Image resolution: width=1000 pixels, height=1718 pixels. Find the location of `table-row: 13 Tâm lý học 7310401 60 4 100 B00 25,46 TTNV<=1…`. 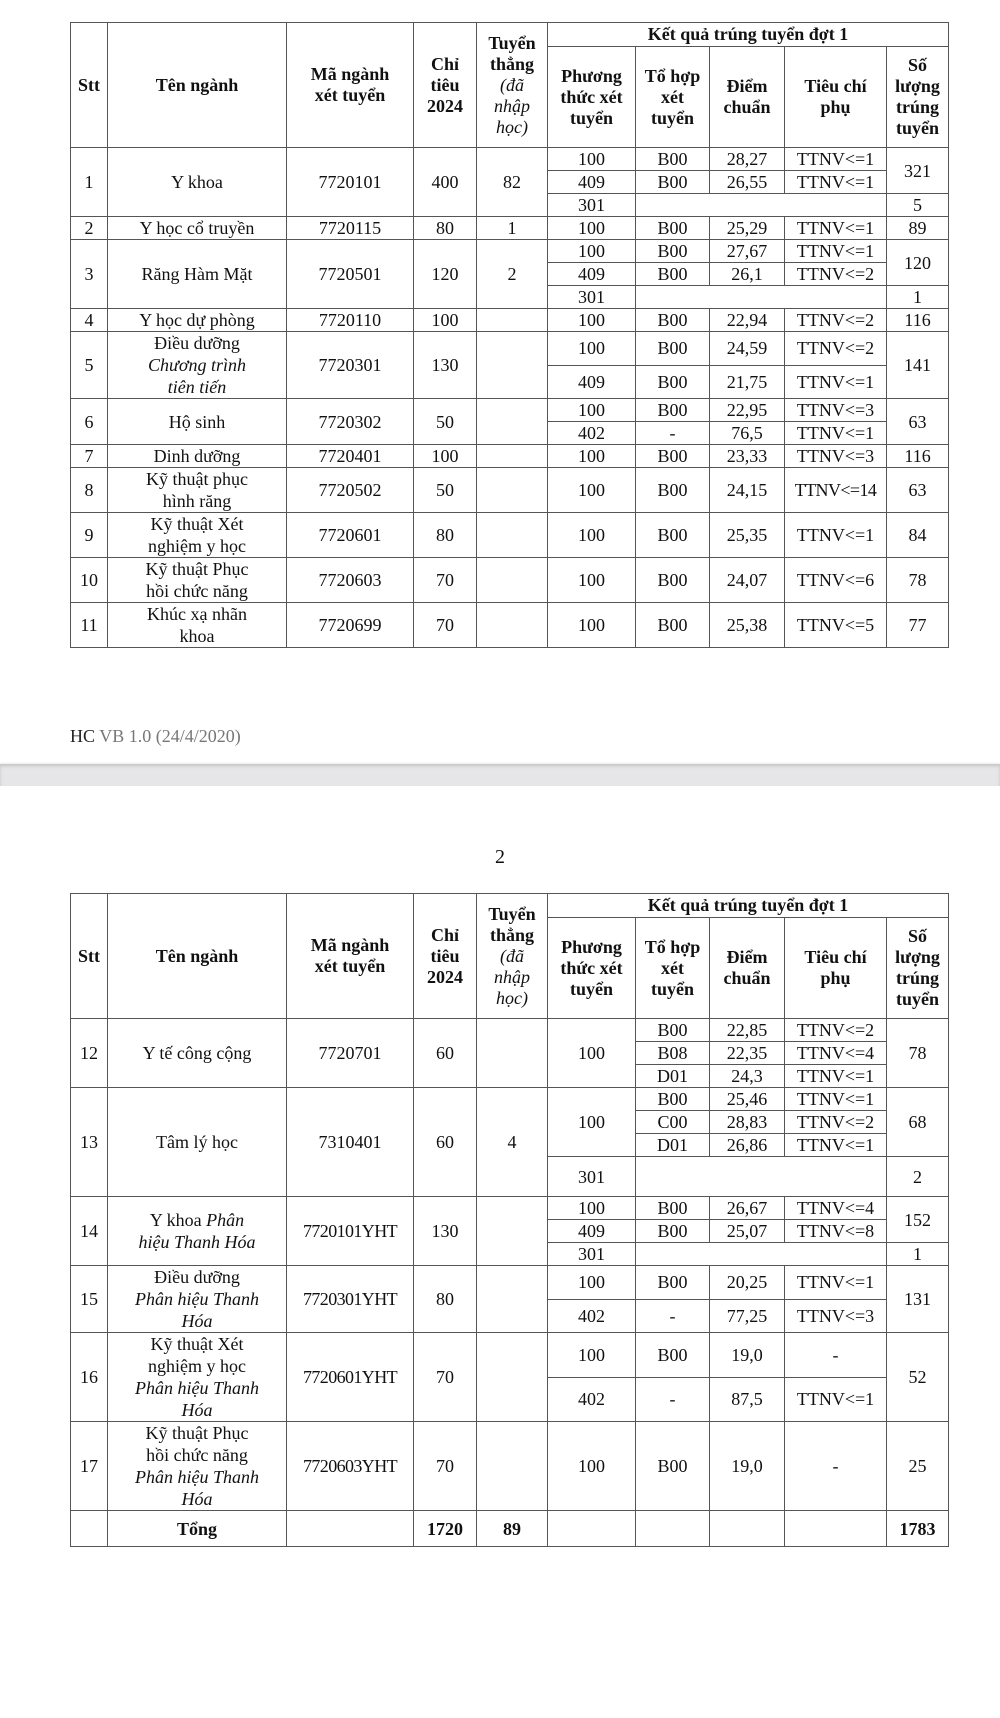

table-row: 13 Tâm lý học 7310401 60 4 100 B00 25,46 TTNV<=1… is located at coordinates (510, 1142).